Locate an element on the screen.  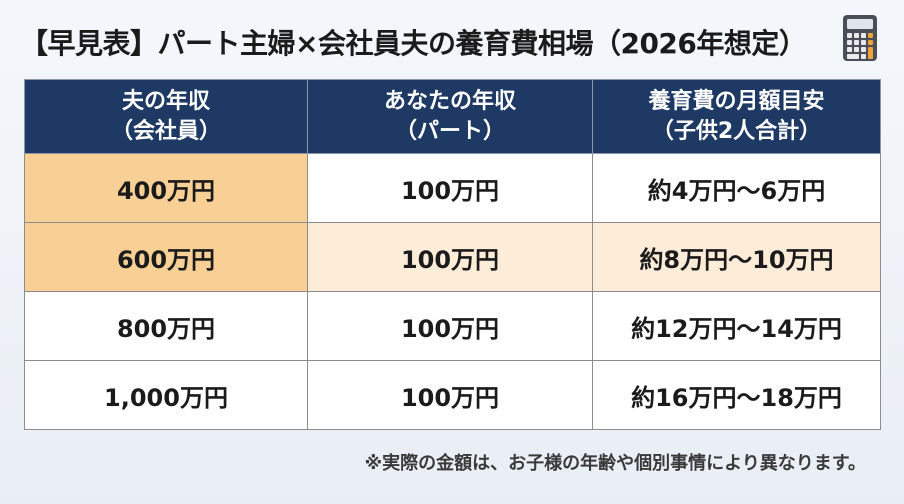
header-your-income-line2: （パート） is located at coordinates (449, 131).